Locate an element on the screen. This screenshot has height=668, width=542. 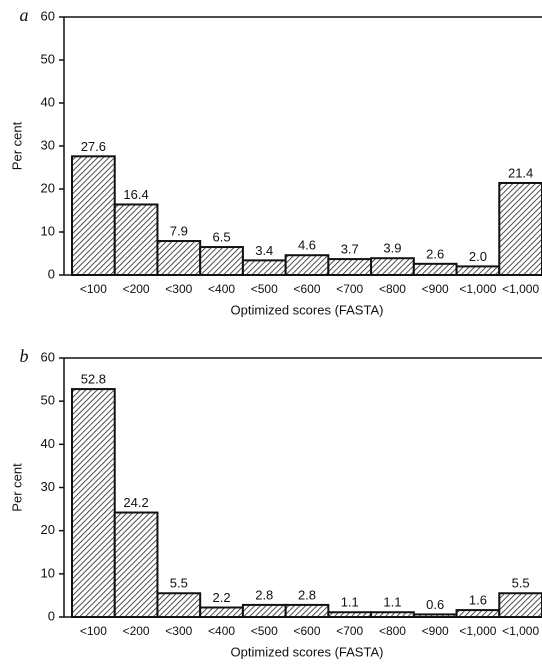
value-label: 2.0 is located at coordinates (478, 256).